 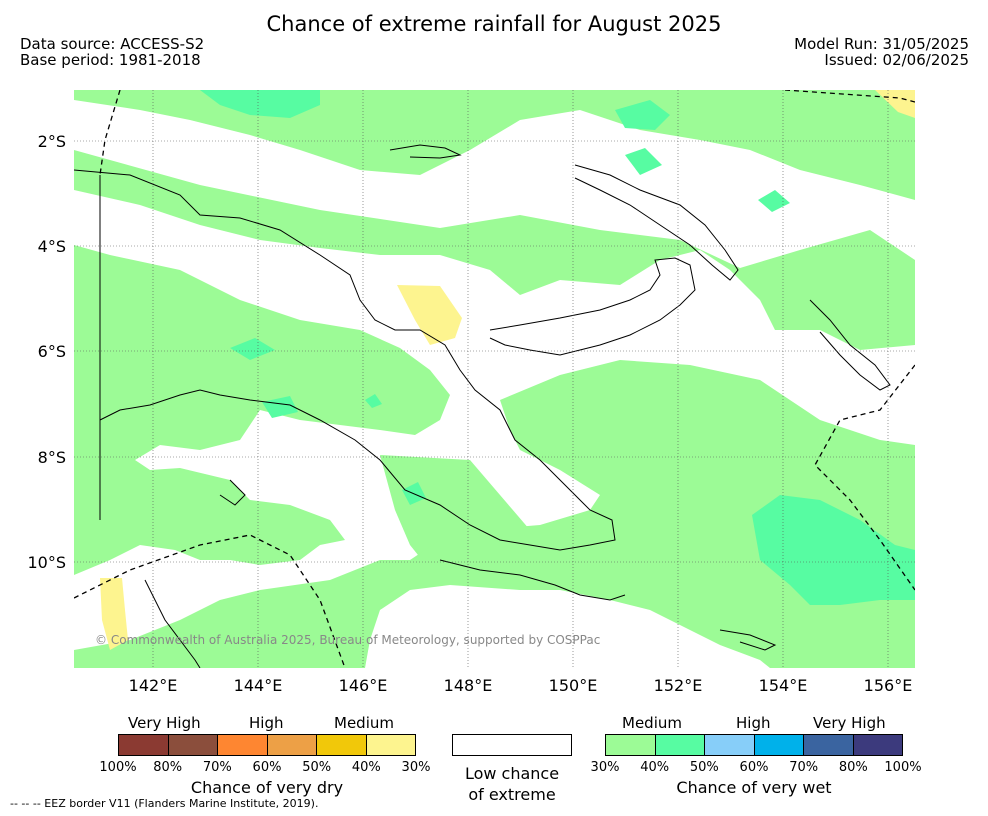 I want to click on legend-wet-caption: Chance of very wet, so click(x=754, y=787).